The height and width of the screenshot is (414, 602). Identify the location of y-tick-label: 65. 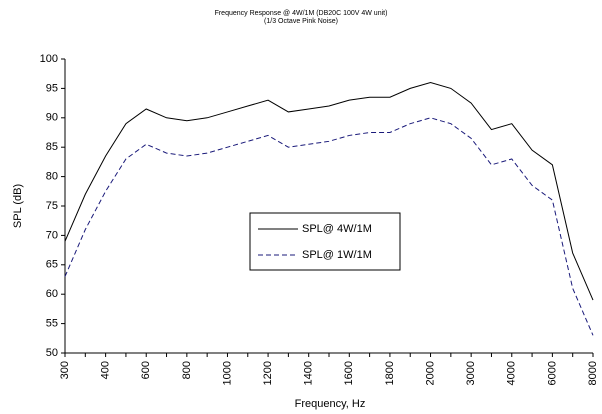
(52, 265).